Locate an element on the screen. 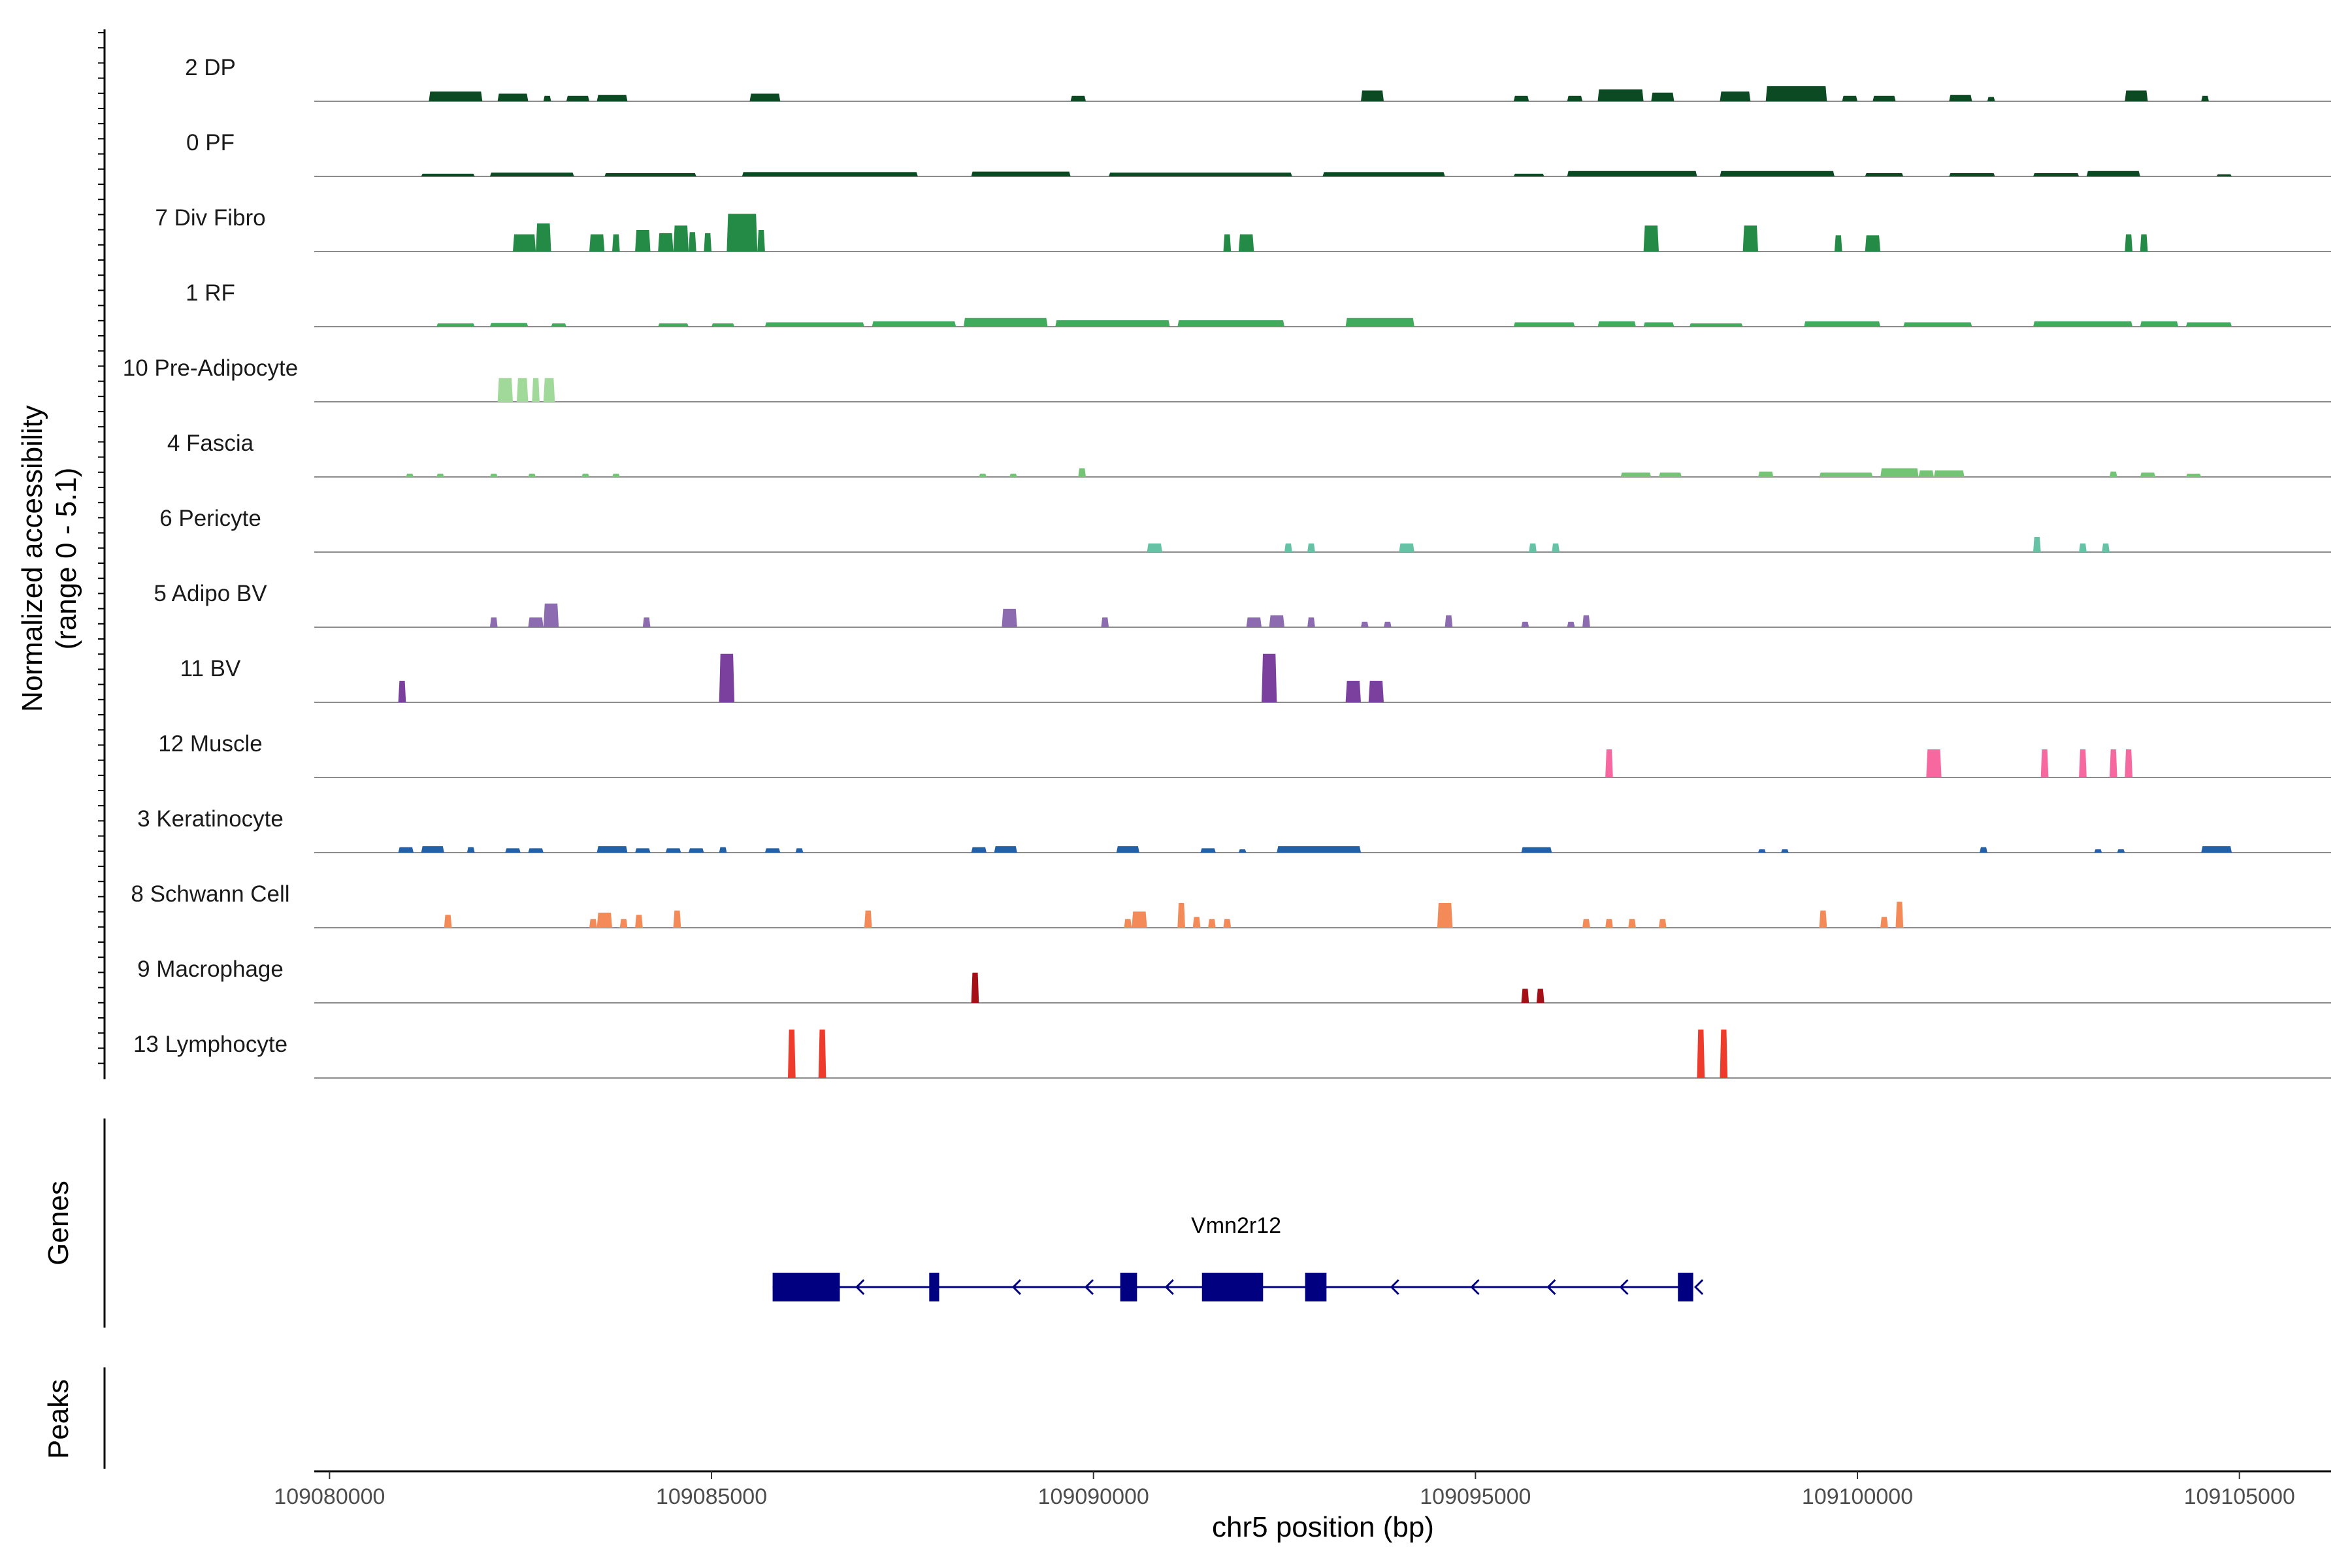 The height and width of the screenshot is (1568, 2352). track-0-pf: 0 PF is located at coordinates (1258, 153).